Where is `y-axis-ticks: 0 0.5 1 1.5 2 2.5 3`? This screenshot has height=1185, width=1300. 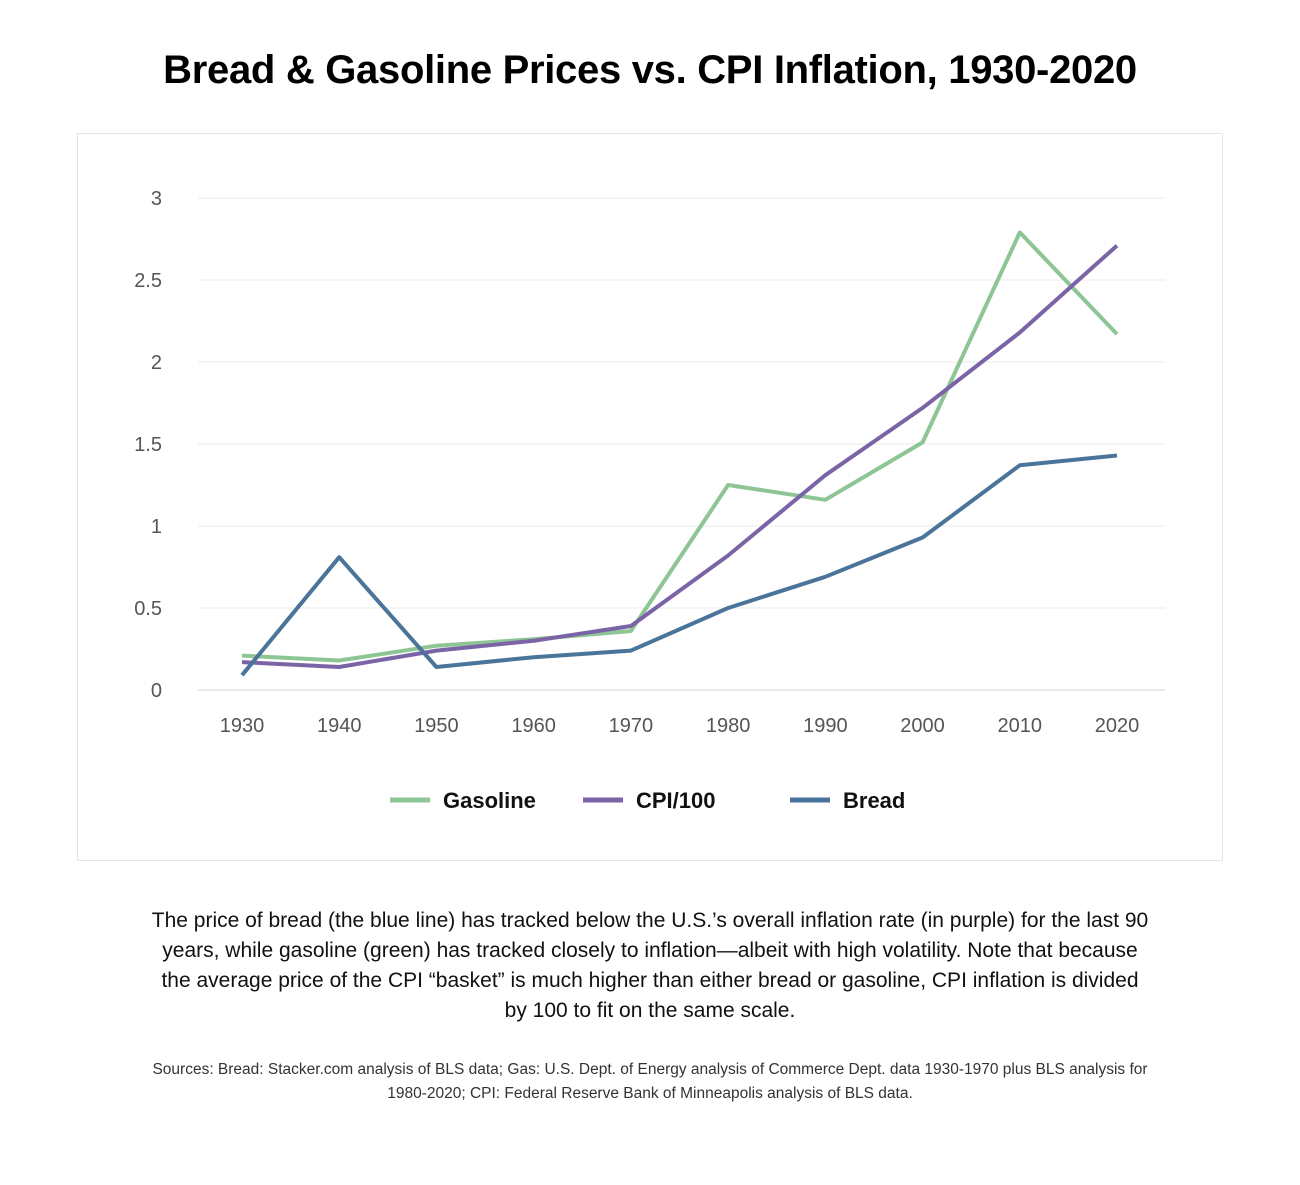
y-axis-ticks: 0 0.5 1 1.5 2 2.5 3 is located at coordinates (148, 445).